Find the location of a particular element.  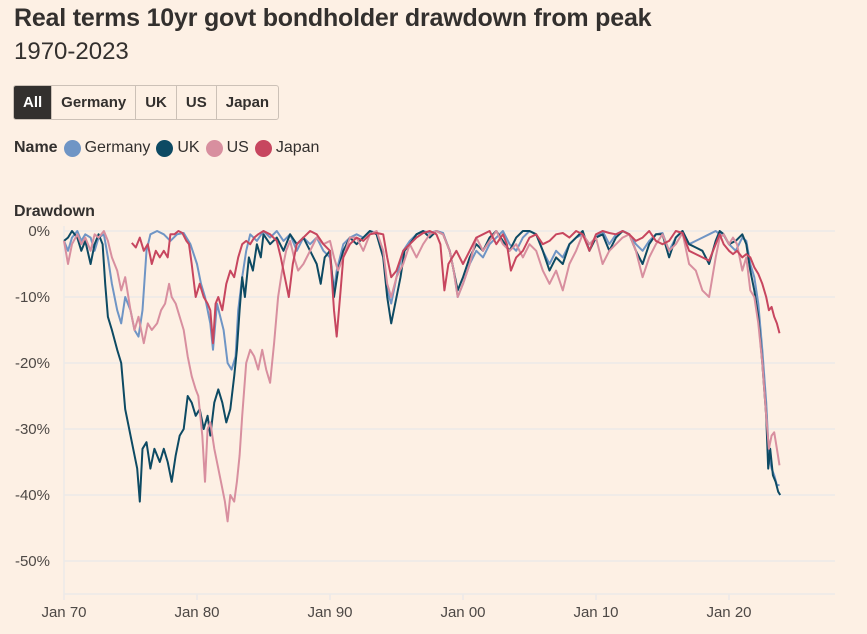

x-tick-label: Jan 70 is located at coordinates (63, 612).